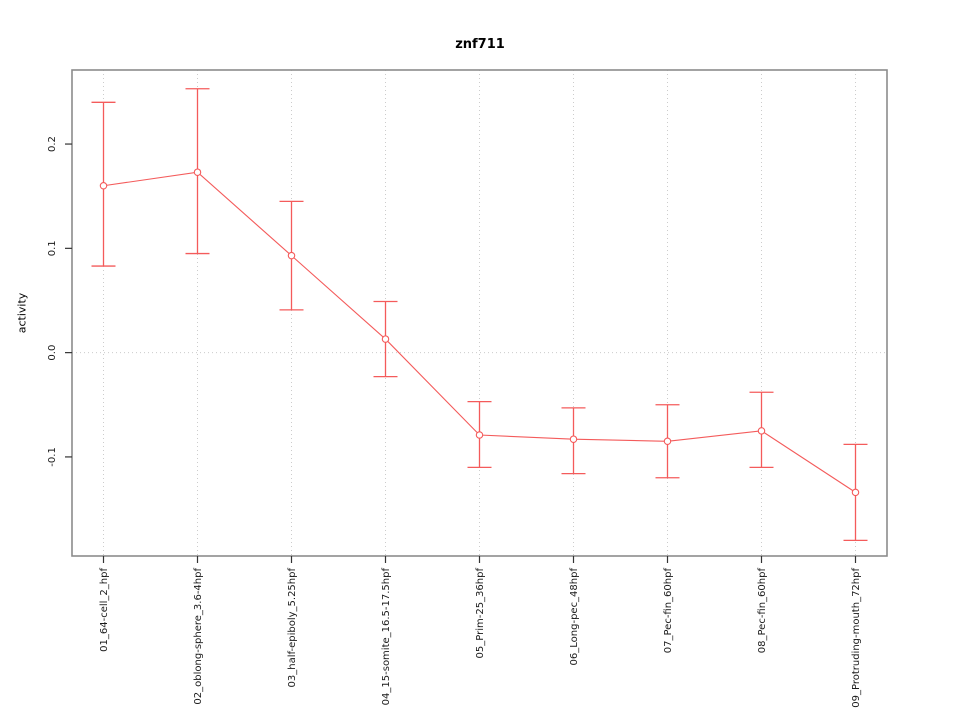  What do you see at coordinates (22, 313) in the screenshot?
I see `y-axis-label: activity` at bounding box center [22, 313].